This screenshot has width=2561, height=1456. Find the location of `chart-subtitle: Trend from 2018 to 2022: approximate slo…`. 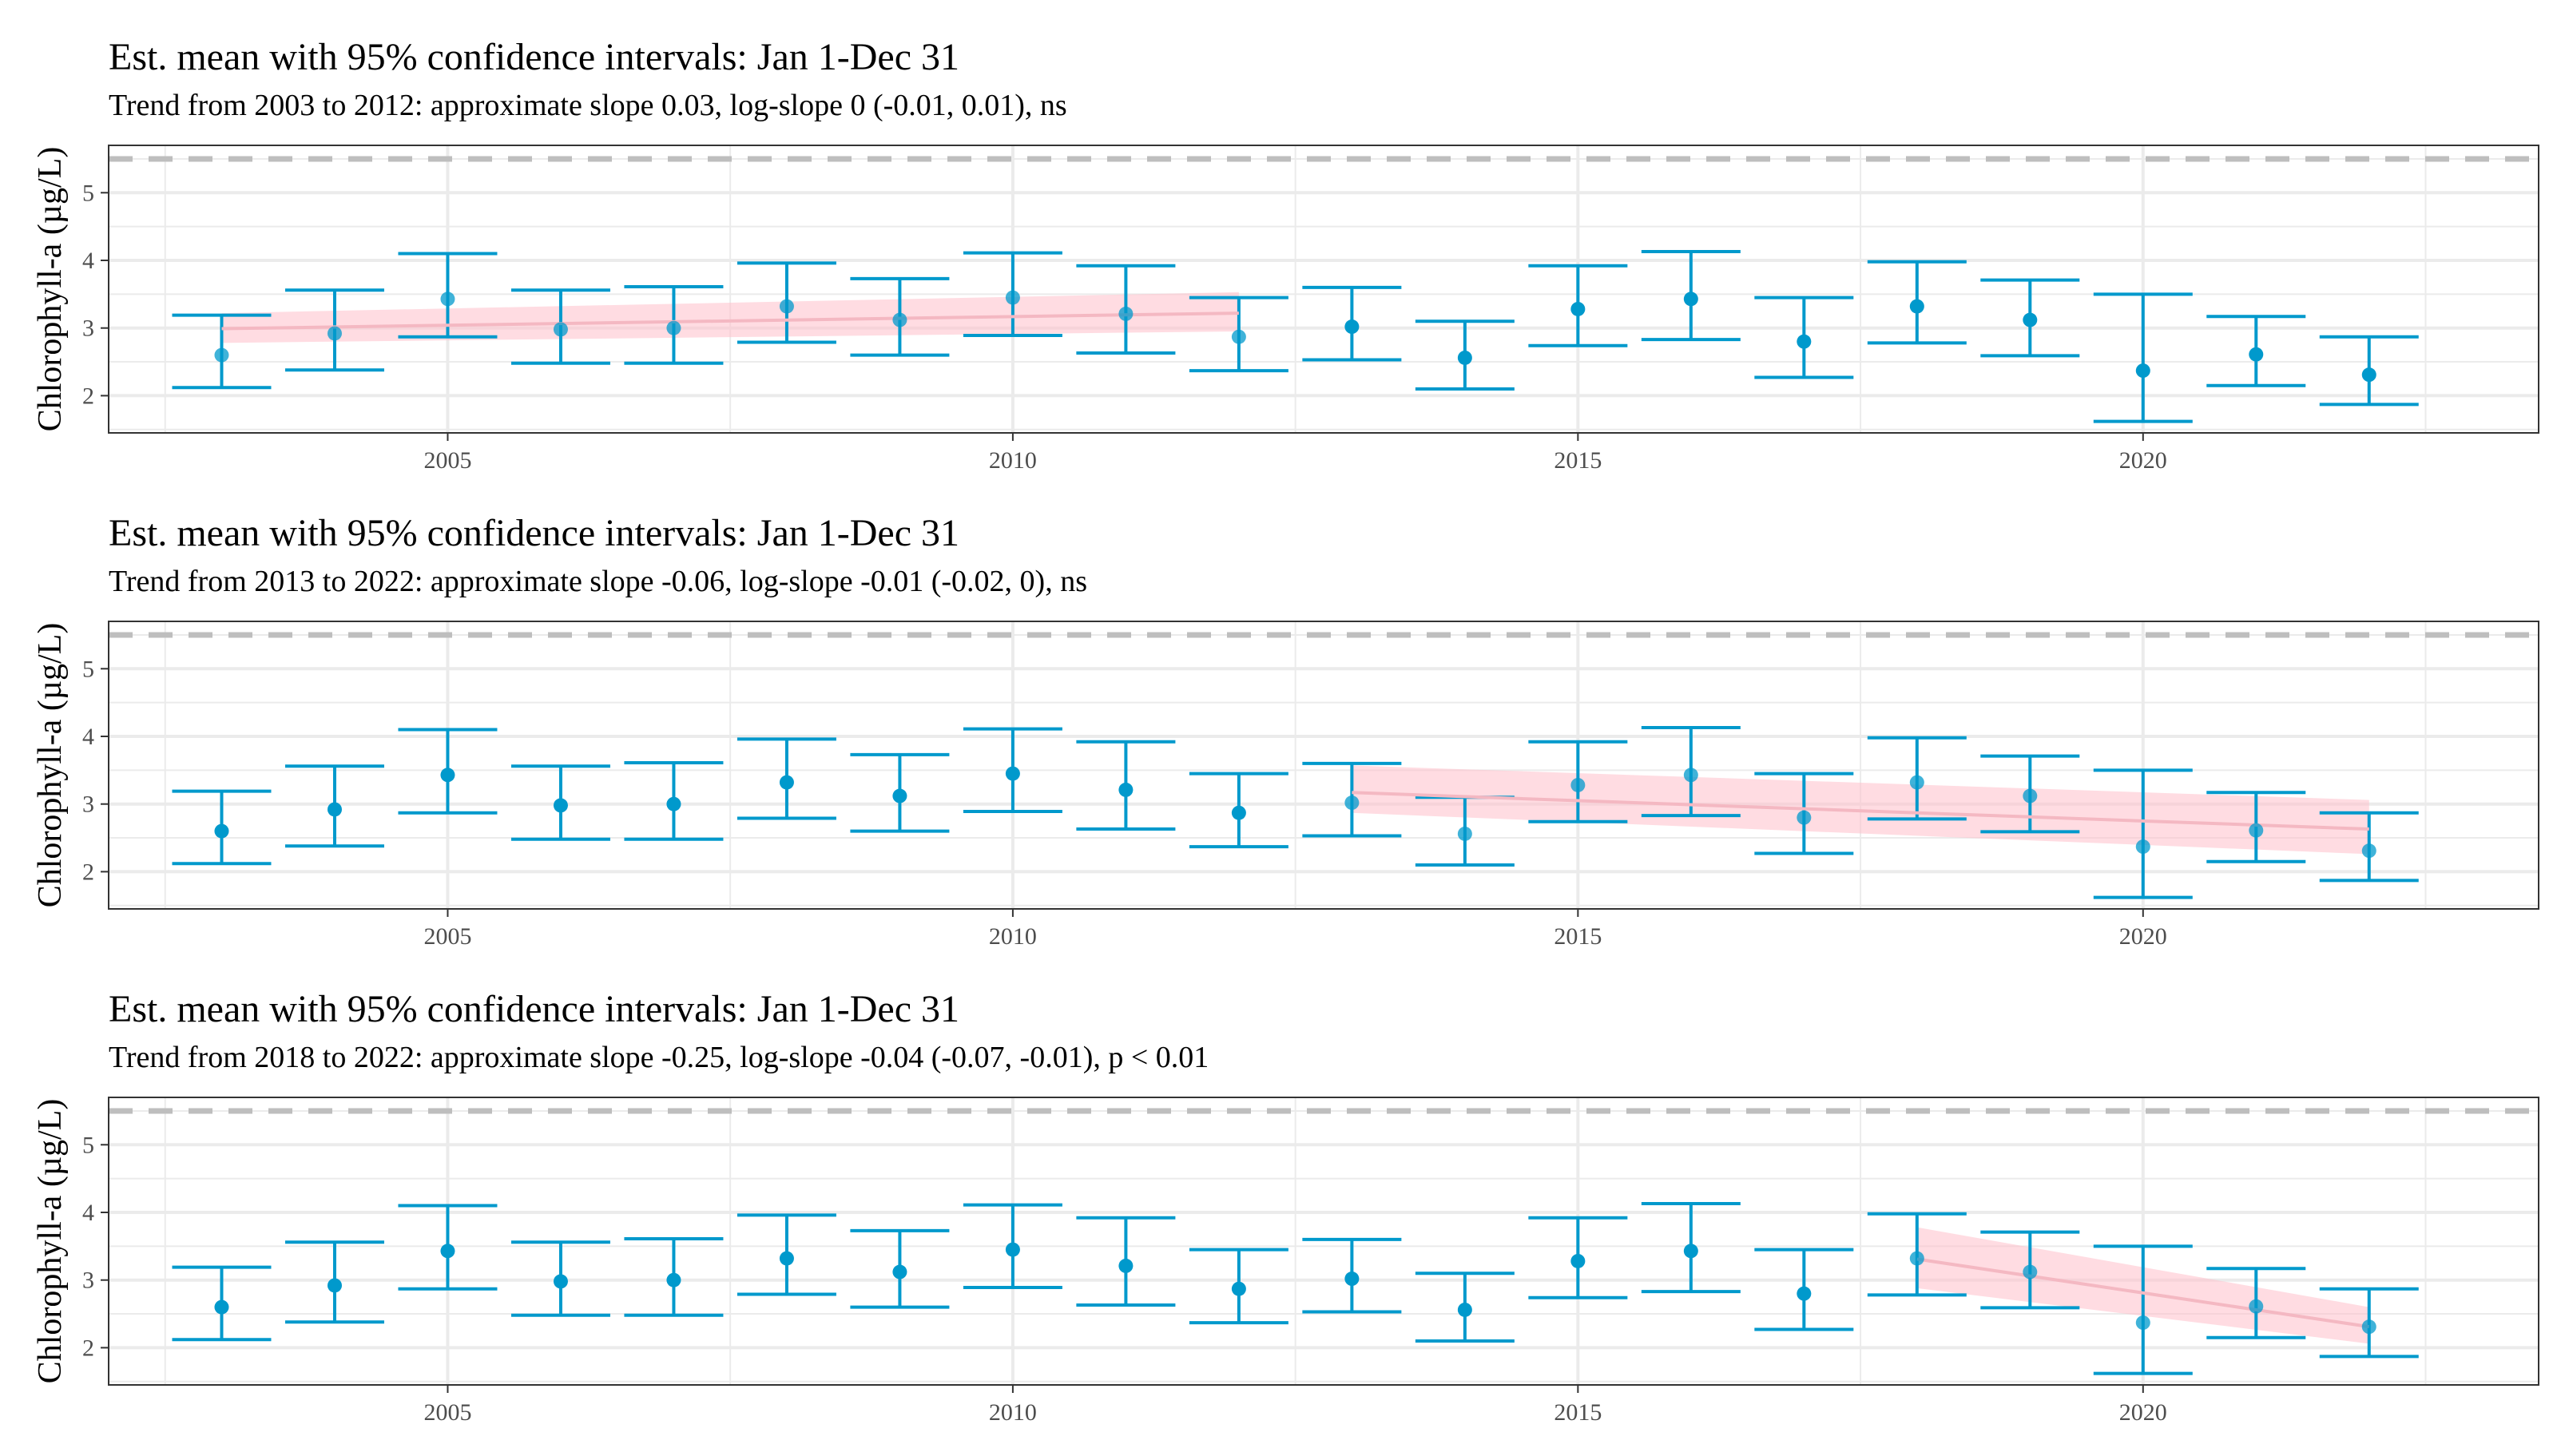

chart-subtitle: Trend from 2018 to 2022: approximate slo… is located at coordinates (659, 1057).